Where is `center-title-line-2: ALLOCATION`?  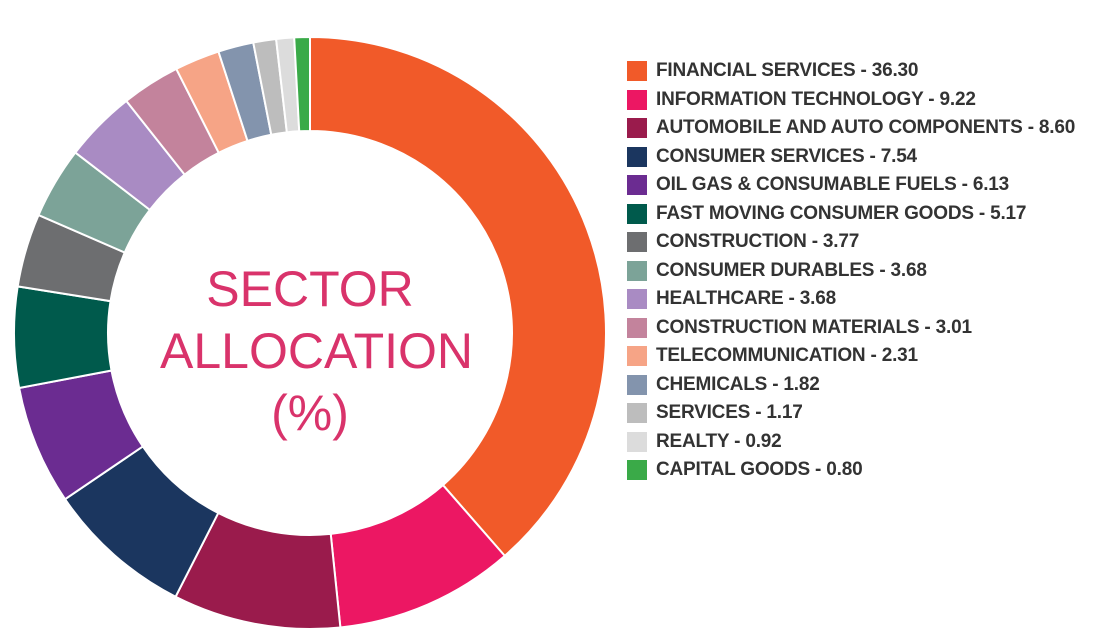 center-title-line-2: ALLOCATION is located at coordinates (317, 351).